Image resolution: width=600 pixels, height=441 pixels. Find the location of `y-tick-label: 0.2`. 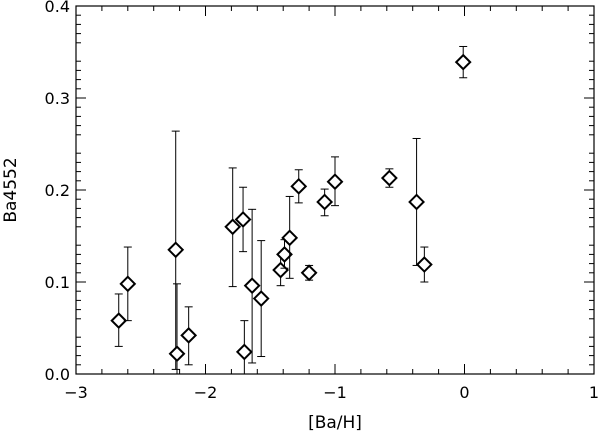

y-tick-label: 0.2 is located at coordinates (57, 190).